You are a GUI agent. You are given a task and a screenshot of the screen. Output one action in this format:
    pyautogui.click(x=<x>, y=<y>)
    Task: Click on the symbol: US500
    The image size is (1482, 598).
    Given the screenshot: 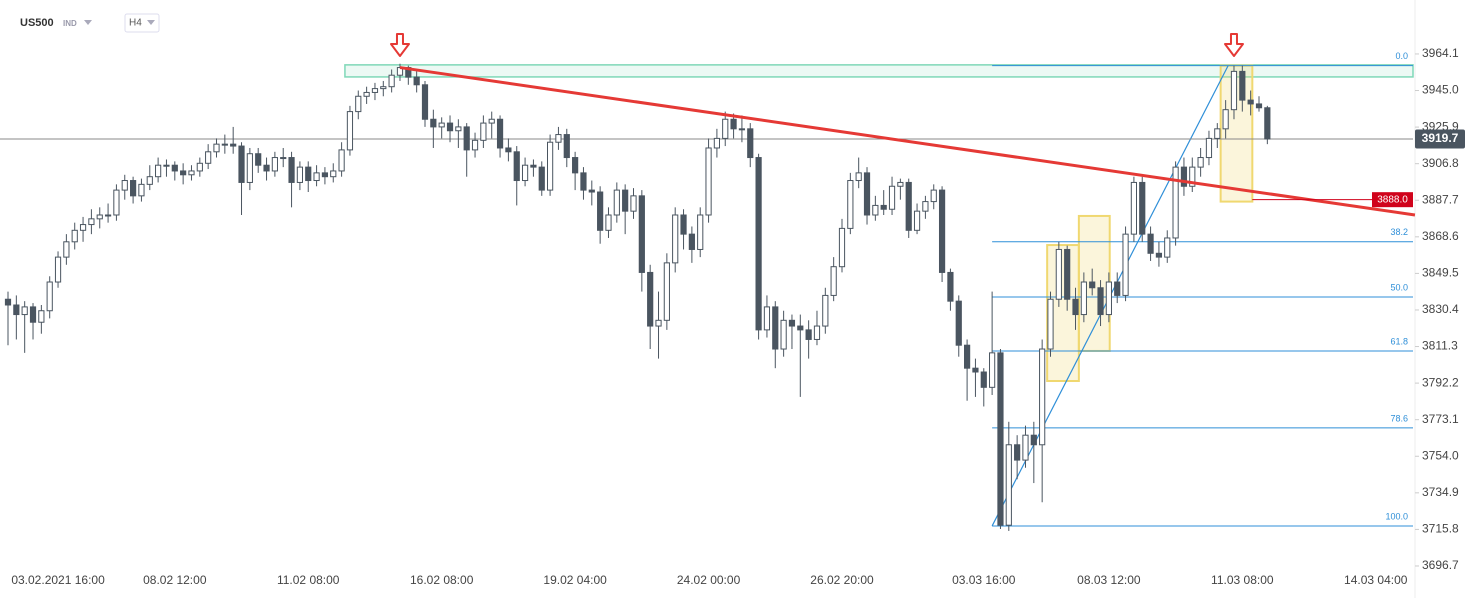 What is the action you would take?
    pyautogui.click(x=37, y=23)
    